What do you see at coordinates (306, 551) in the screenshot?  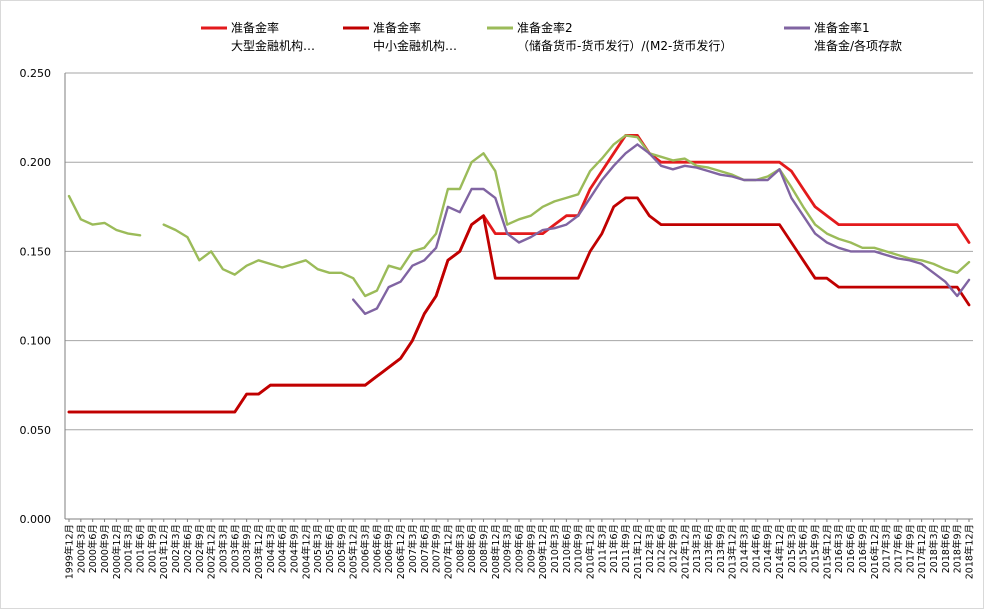 I see `x-tick-label: 2004年12月` at bounding box center [306, 551].